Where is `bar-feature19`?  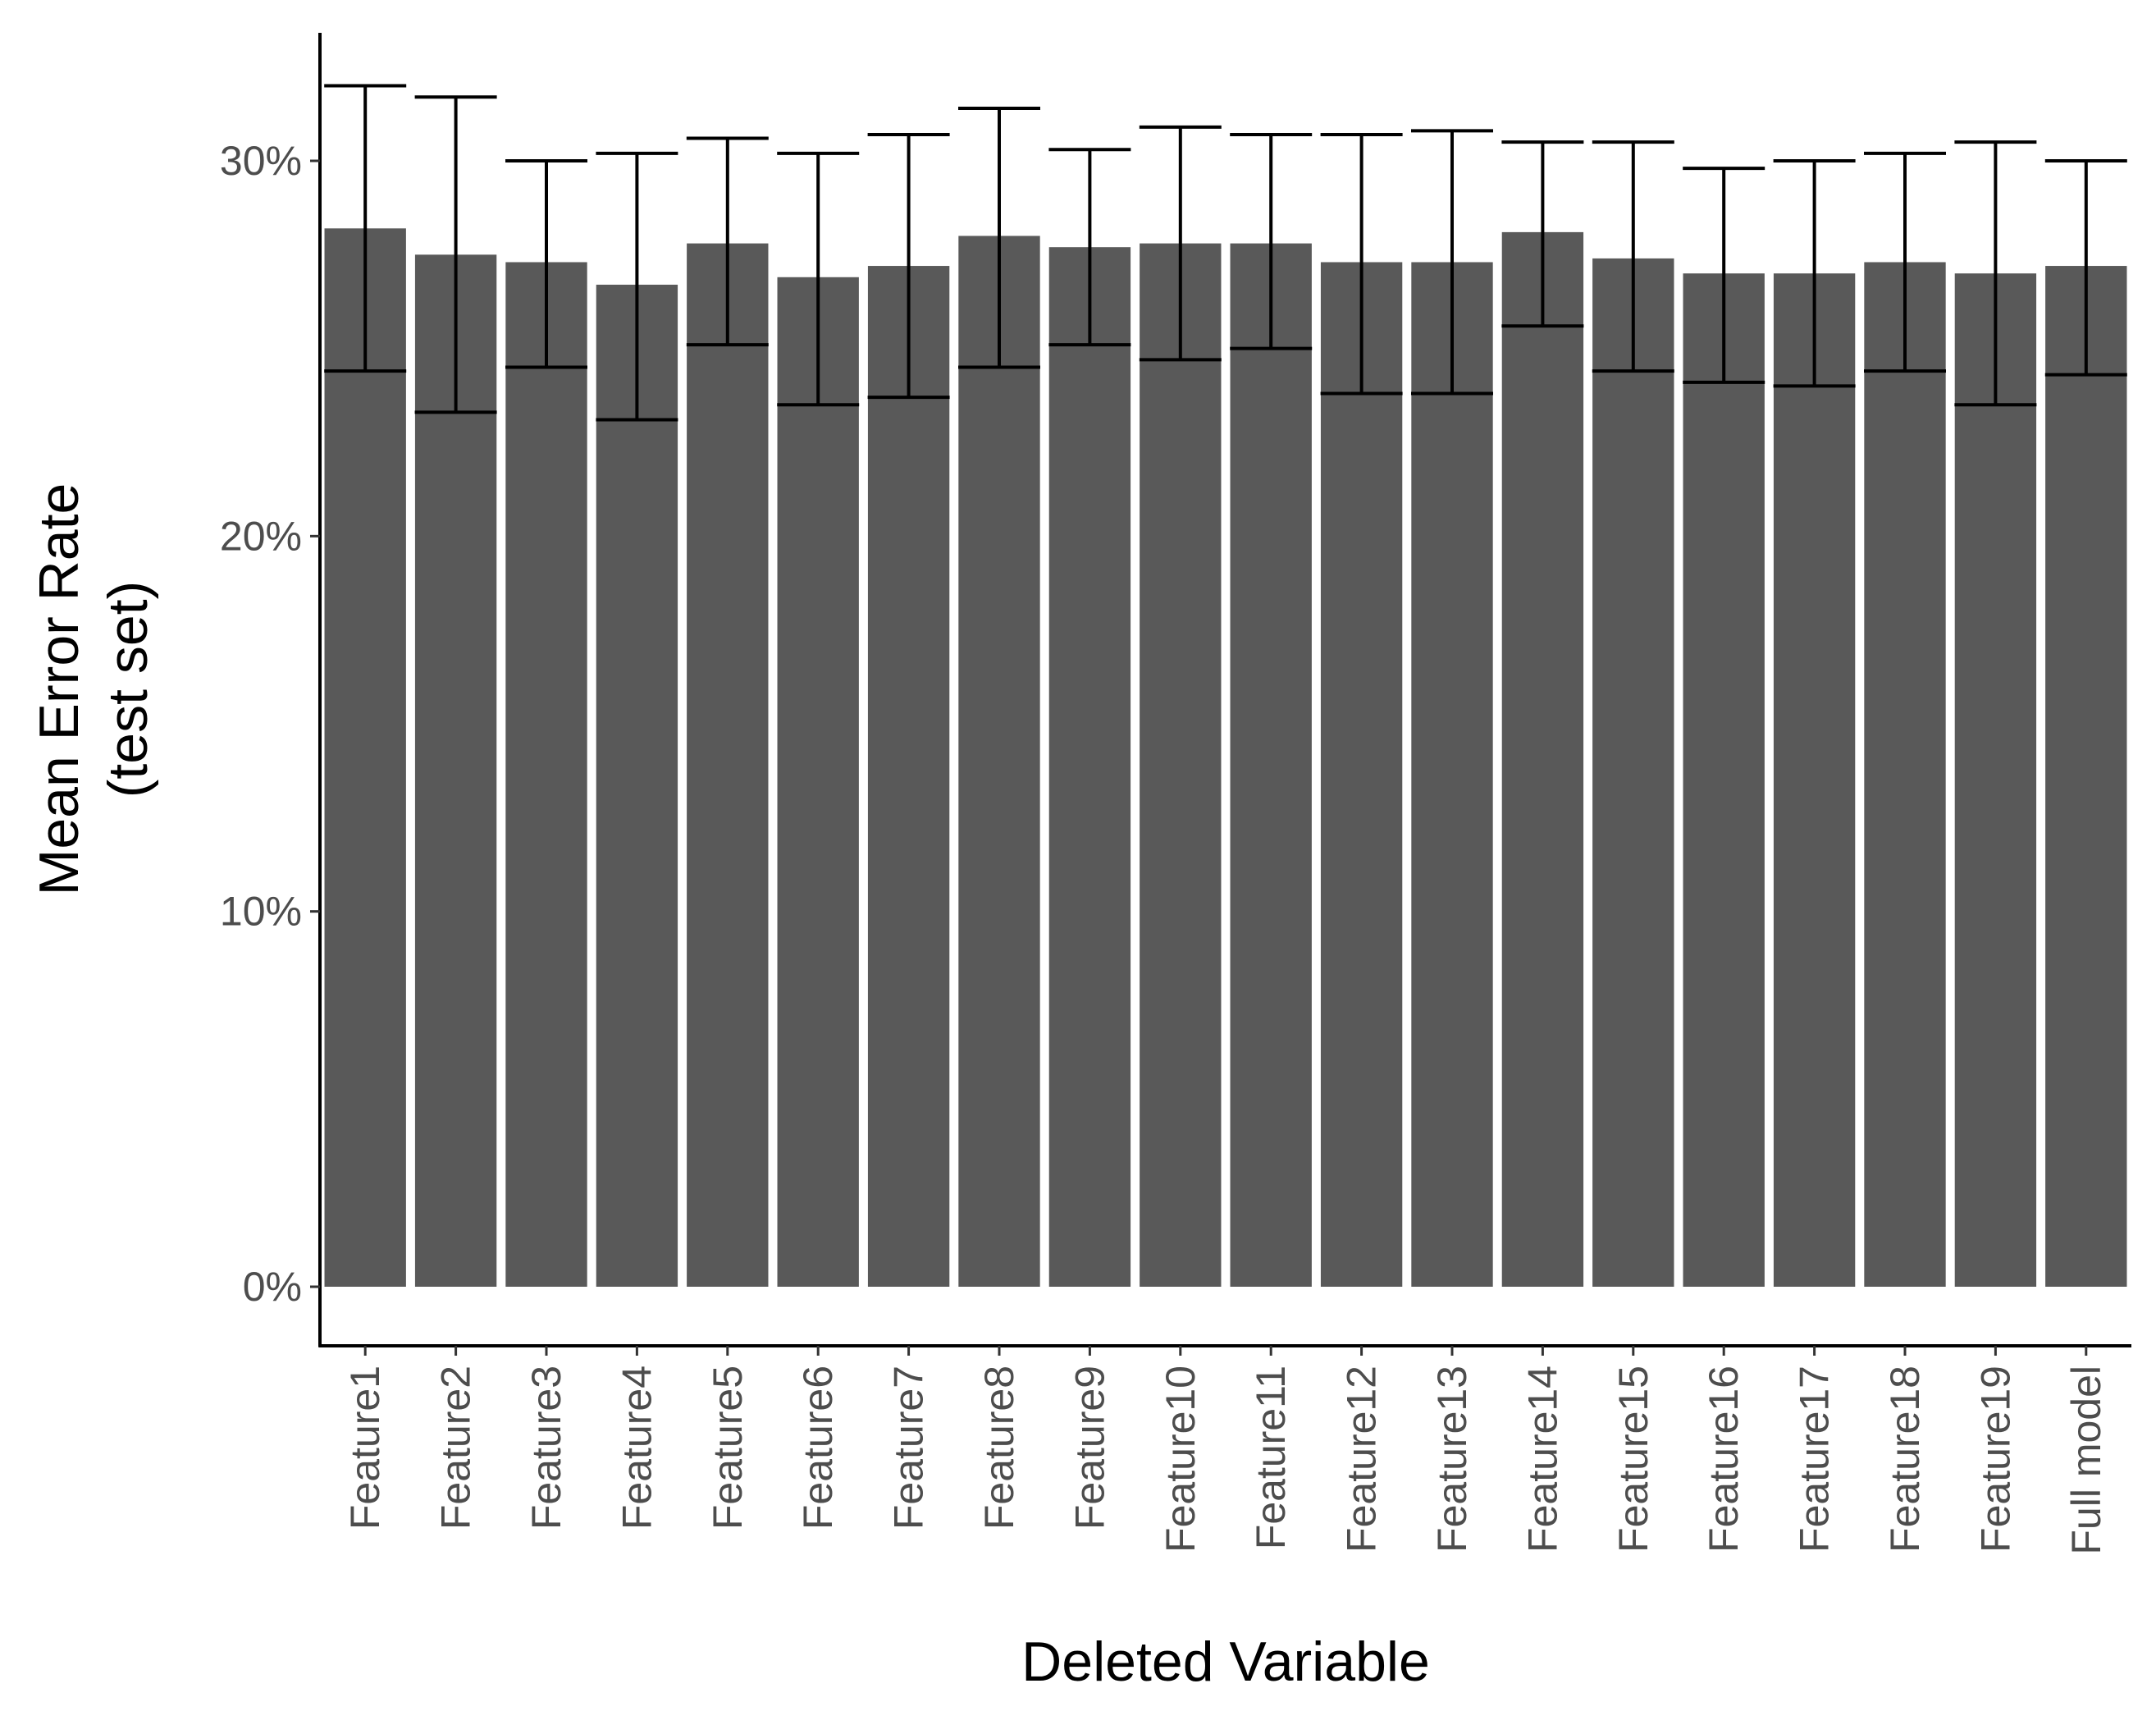 bar-feature19 is located at coordinates (1995, 781).